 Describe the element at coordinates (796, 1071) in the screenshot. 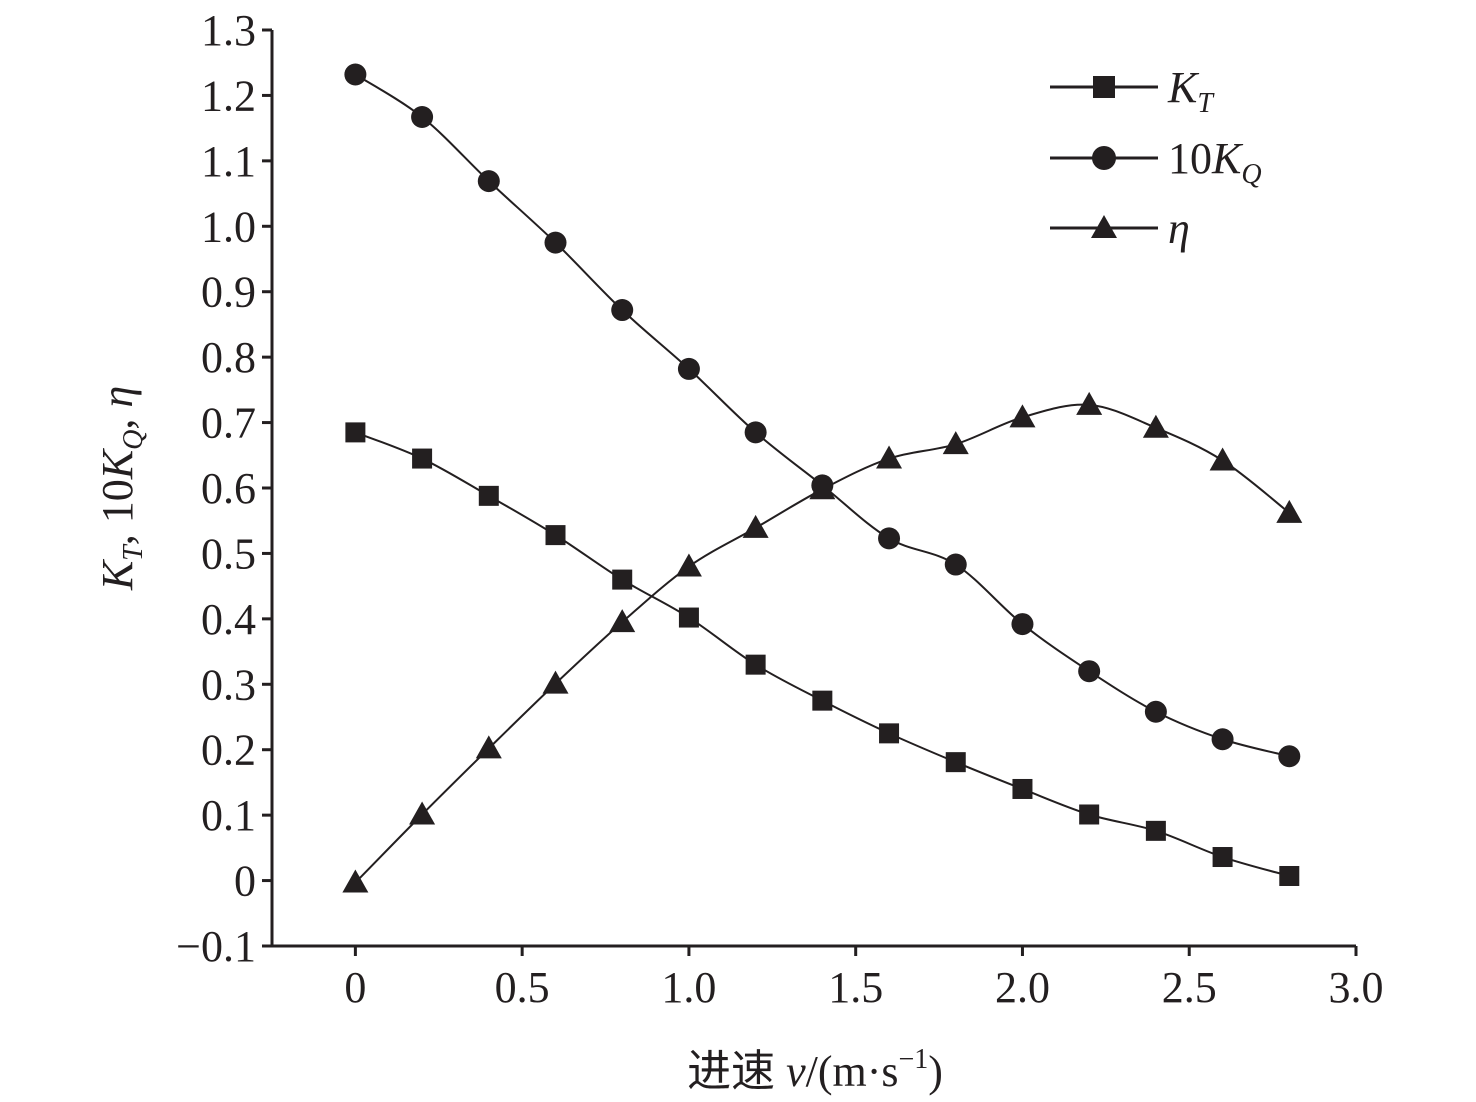

I see `x-axis-title-var: v` at that location.